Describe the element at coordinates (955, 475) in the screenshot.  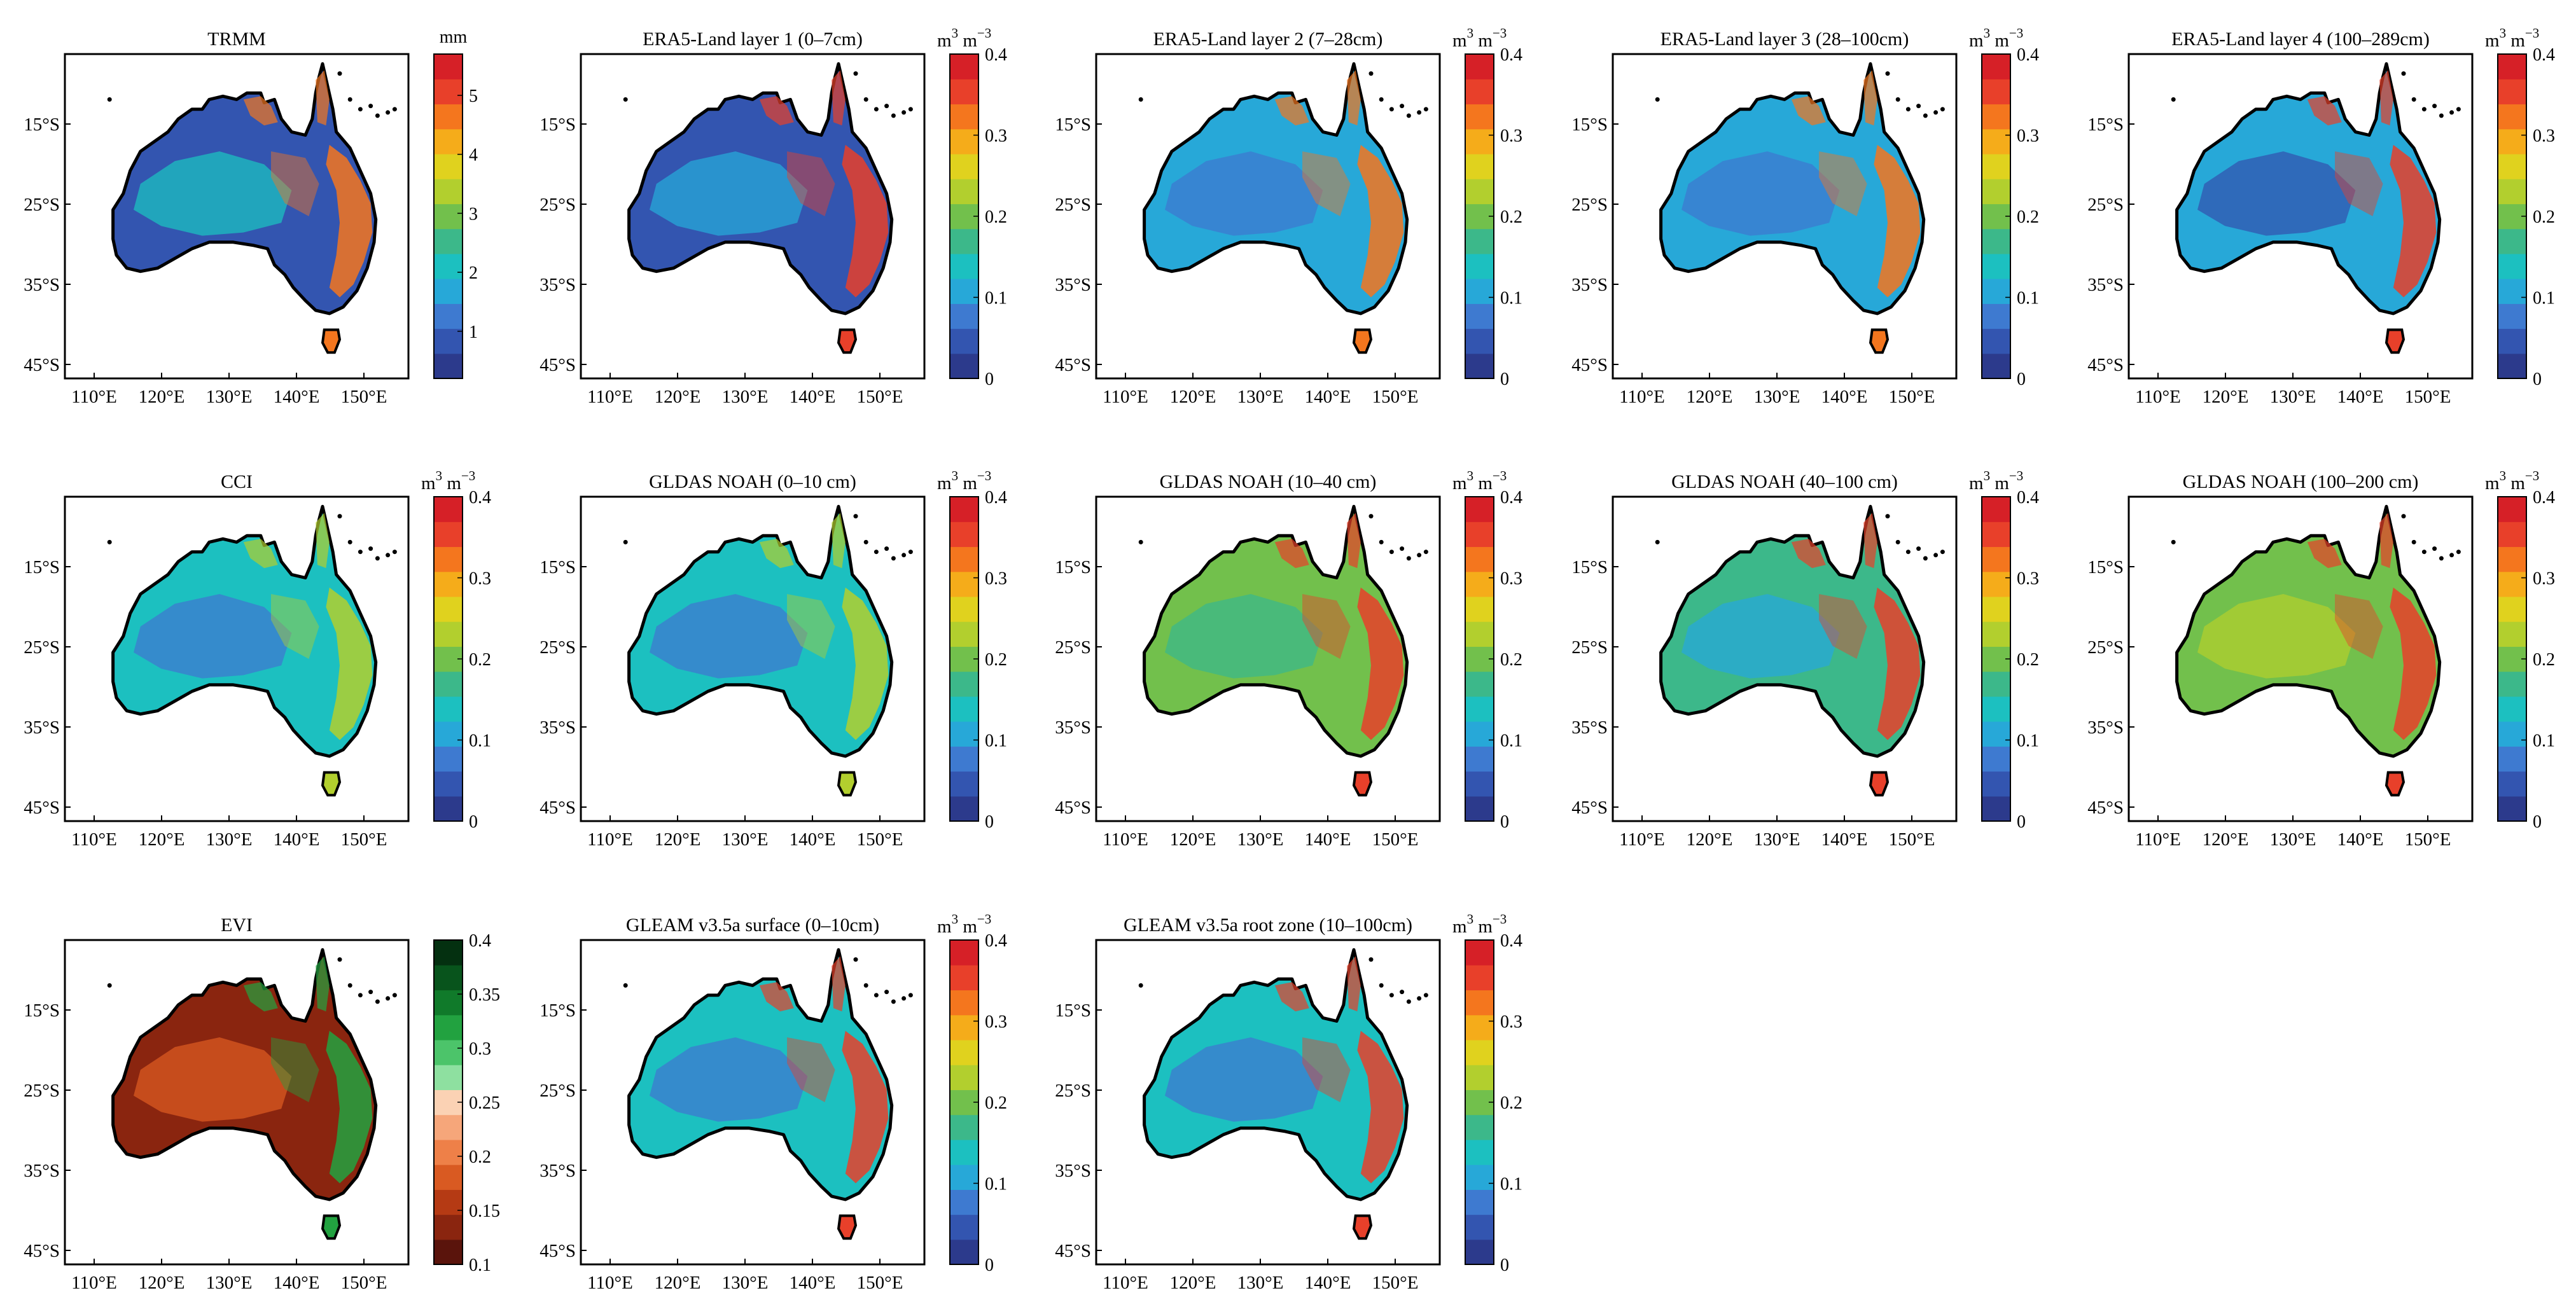
I see `colorbar-unit-part: 3` at that location.